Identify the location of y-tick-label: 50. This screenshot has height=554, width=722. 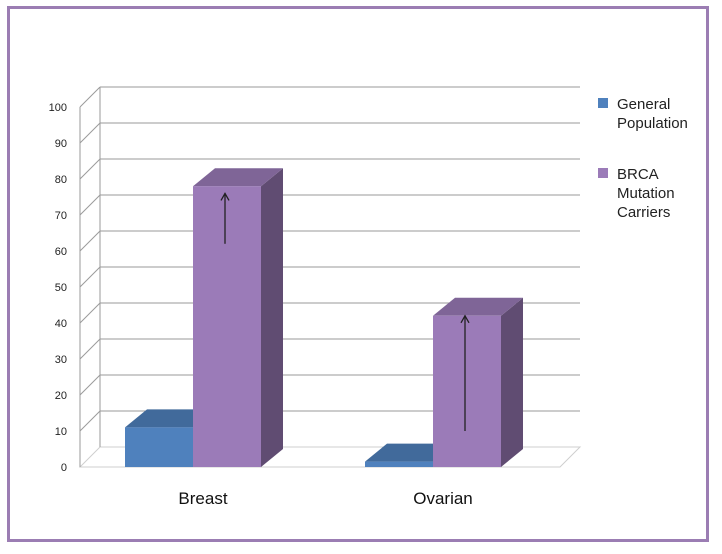
(61, 288).